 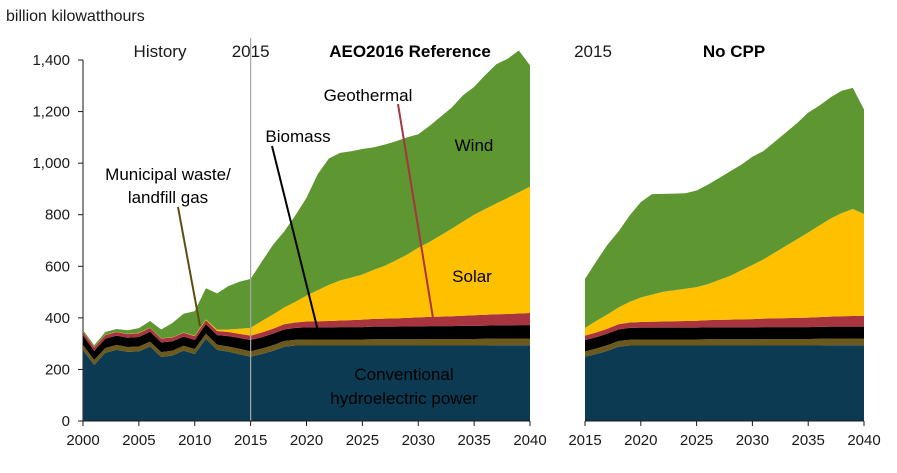 What do you see at coordinates (368, 95) in the screenshot?
I see `annotation-geothermal: Geothermal` at bounding box center [368, 95].